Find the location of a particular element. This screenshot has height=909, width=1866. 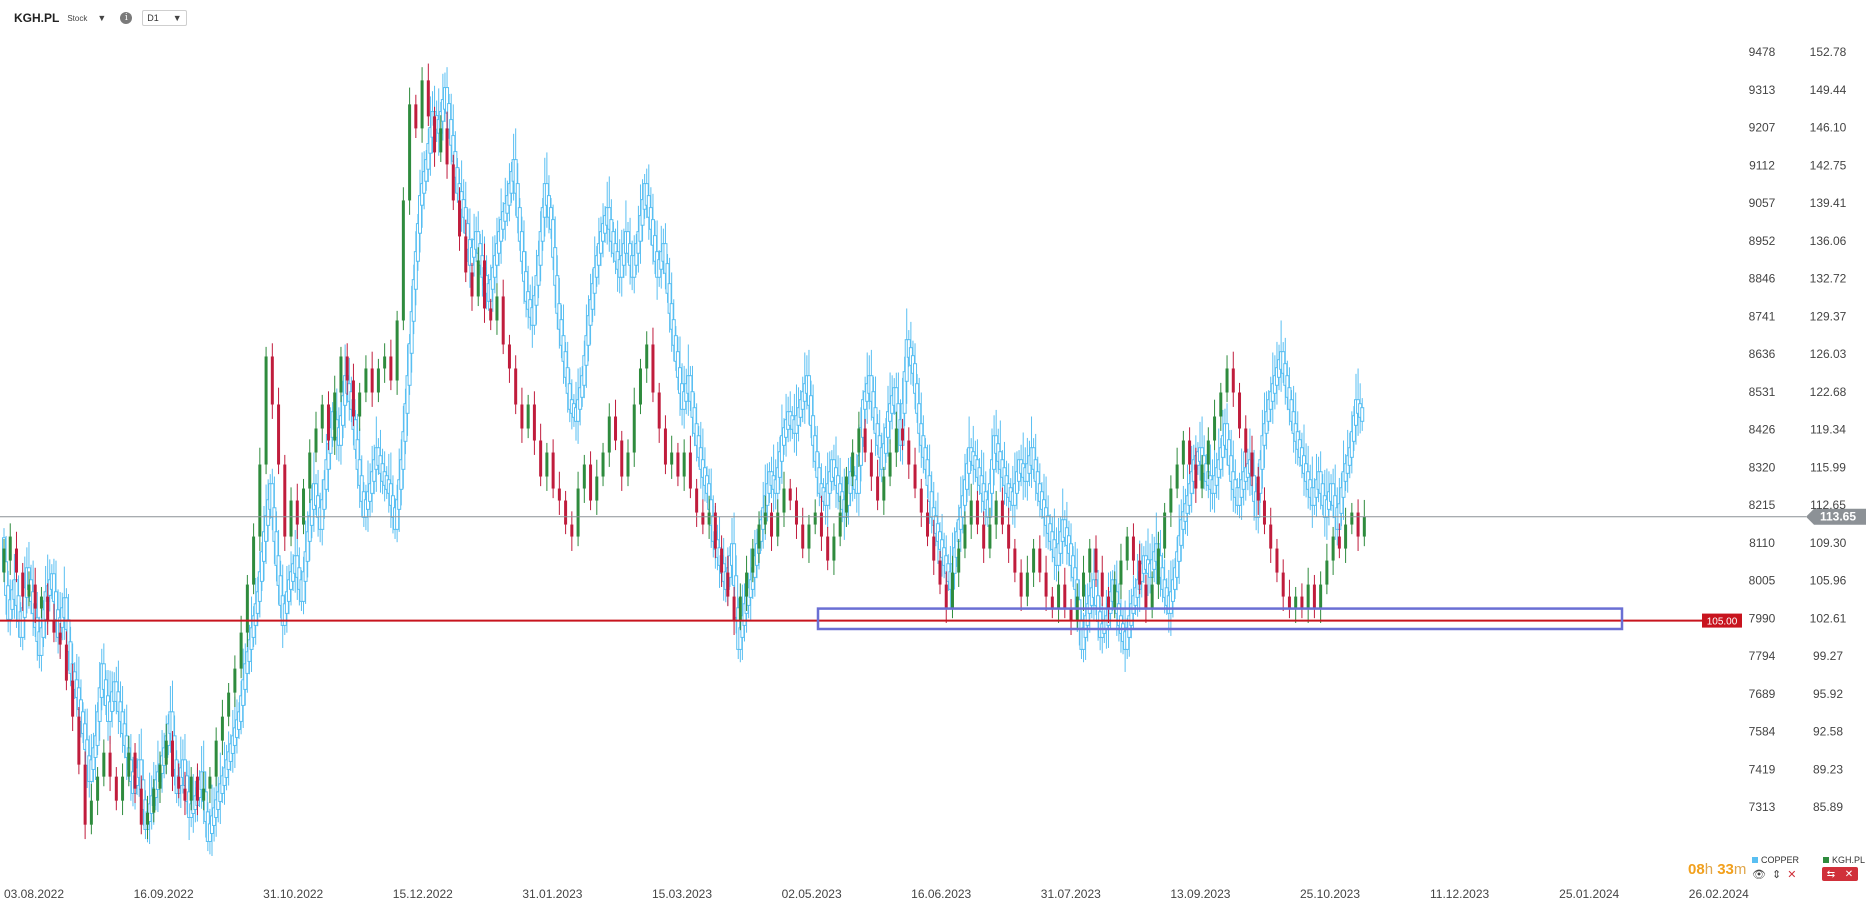

sort-icon: ⇕ is located at coordinates (1776, 875).